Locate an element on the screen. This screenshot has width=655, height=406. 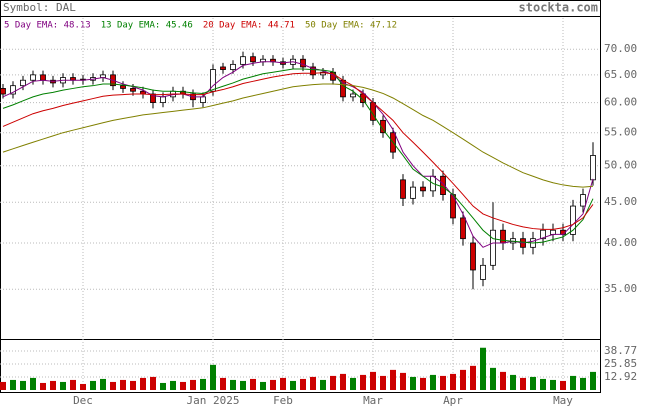
legend-entry: 5 Day EMA: 48.13 is located at coordinates (47, 26).